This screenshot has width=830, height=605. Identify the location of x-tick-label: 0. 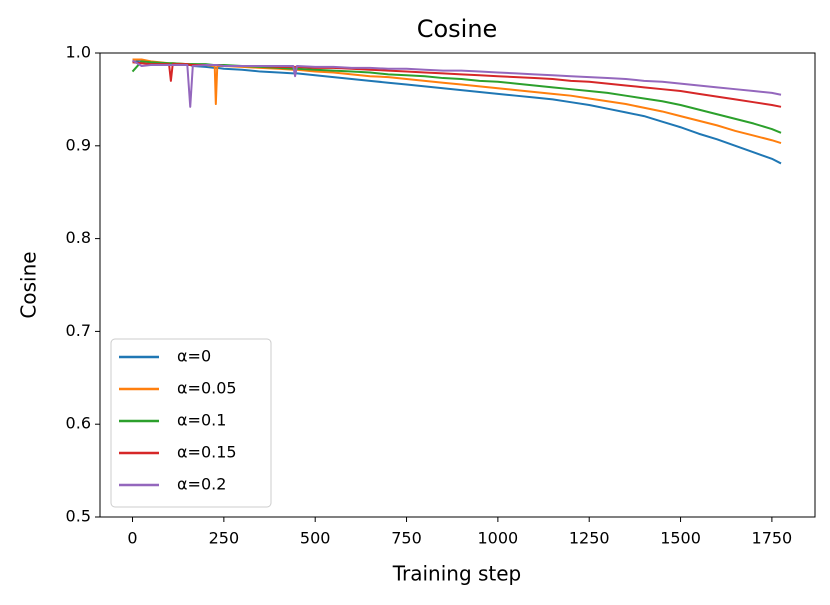
(132, 538).